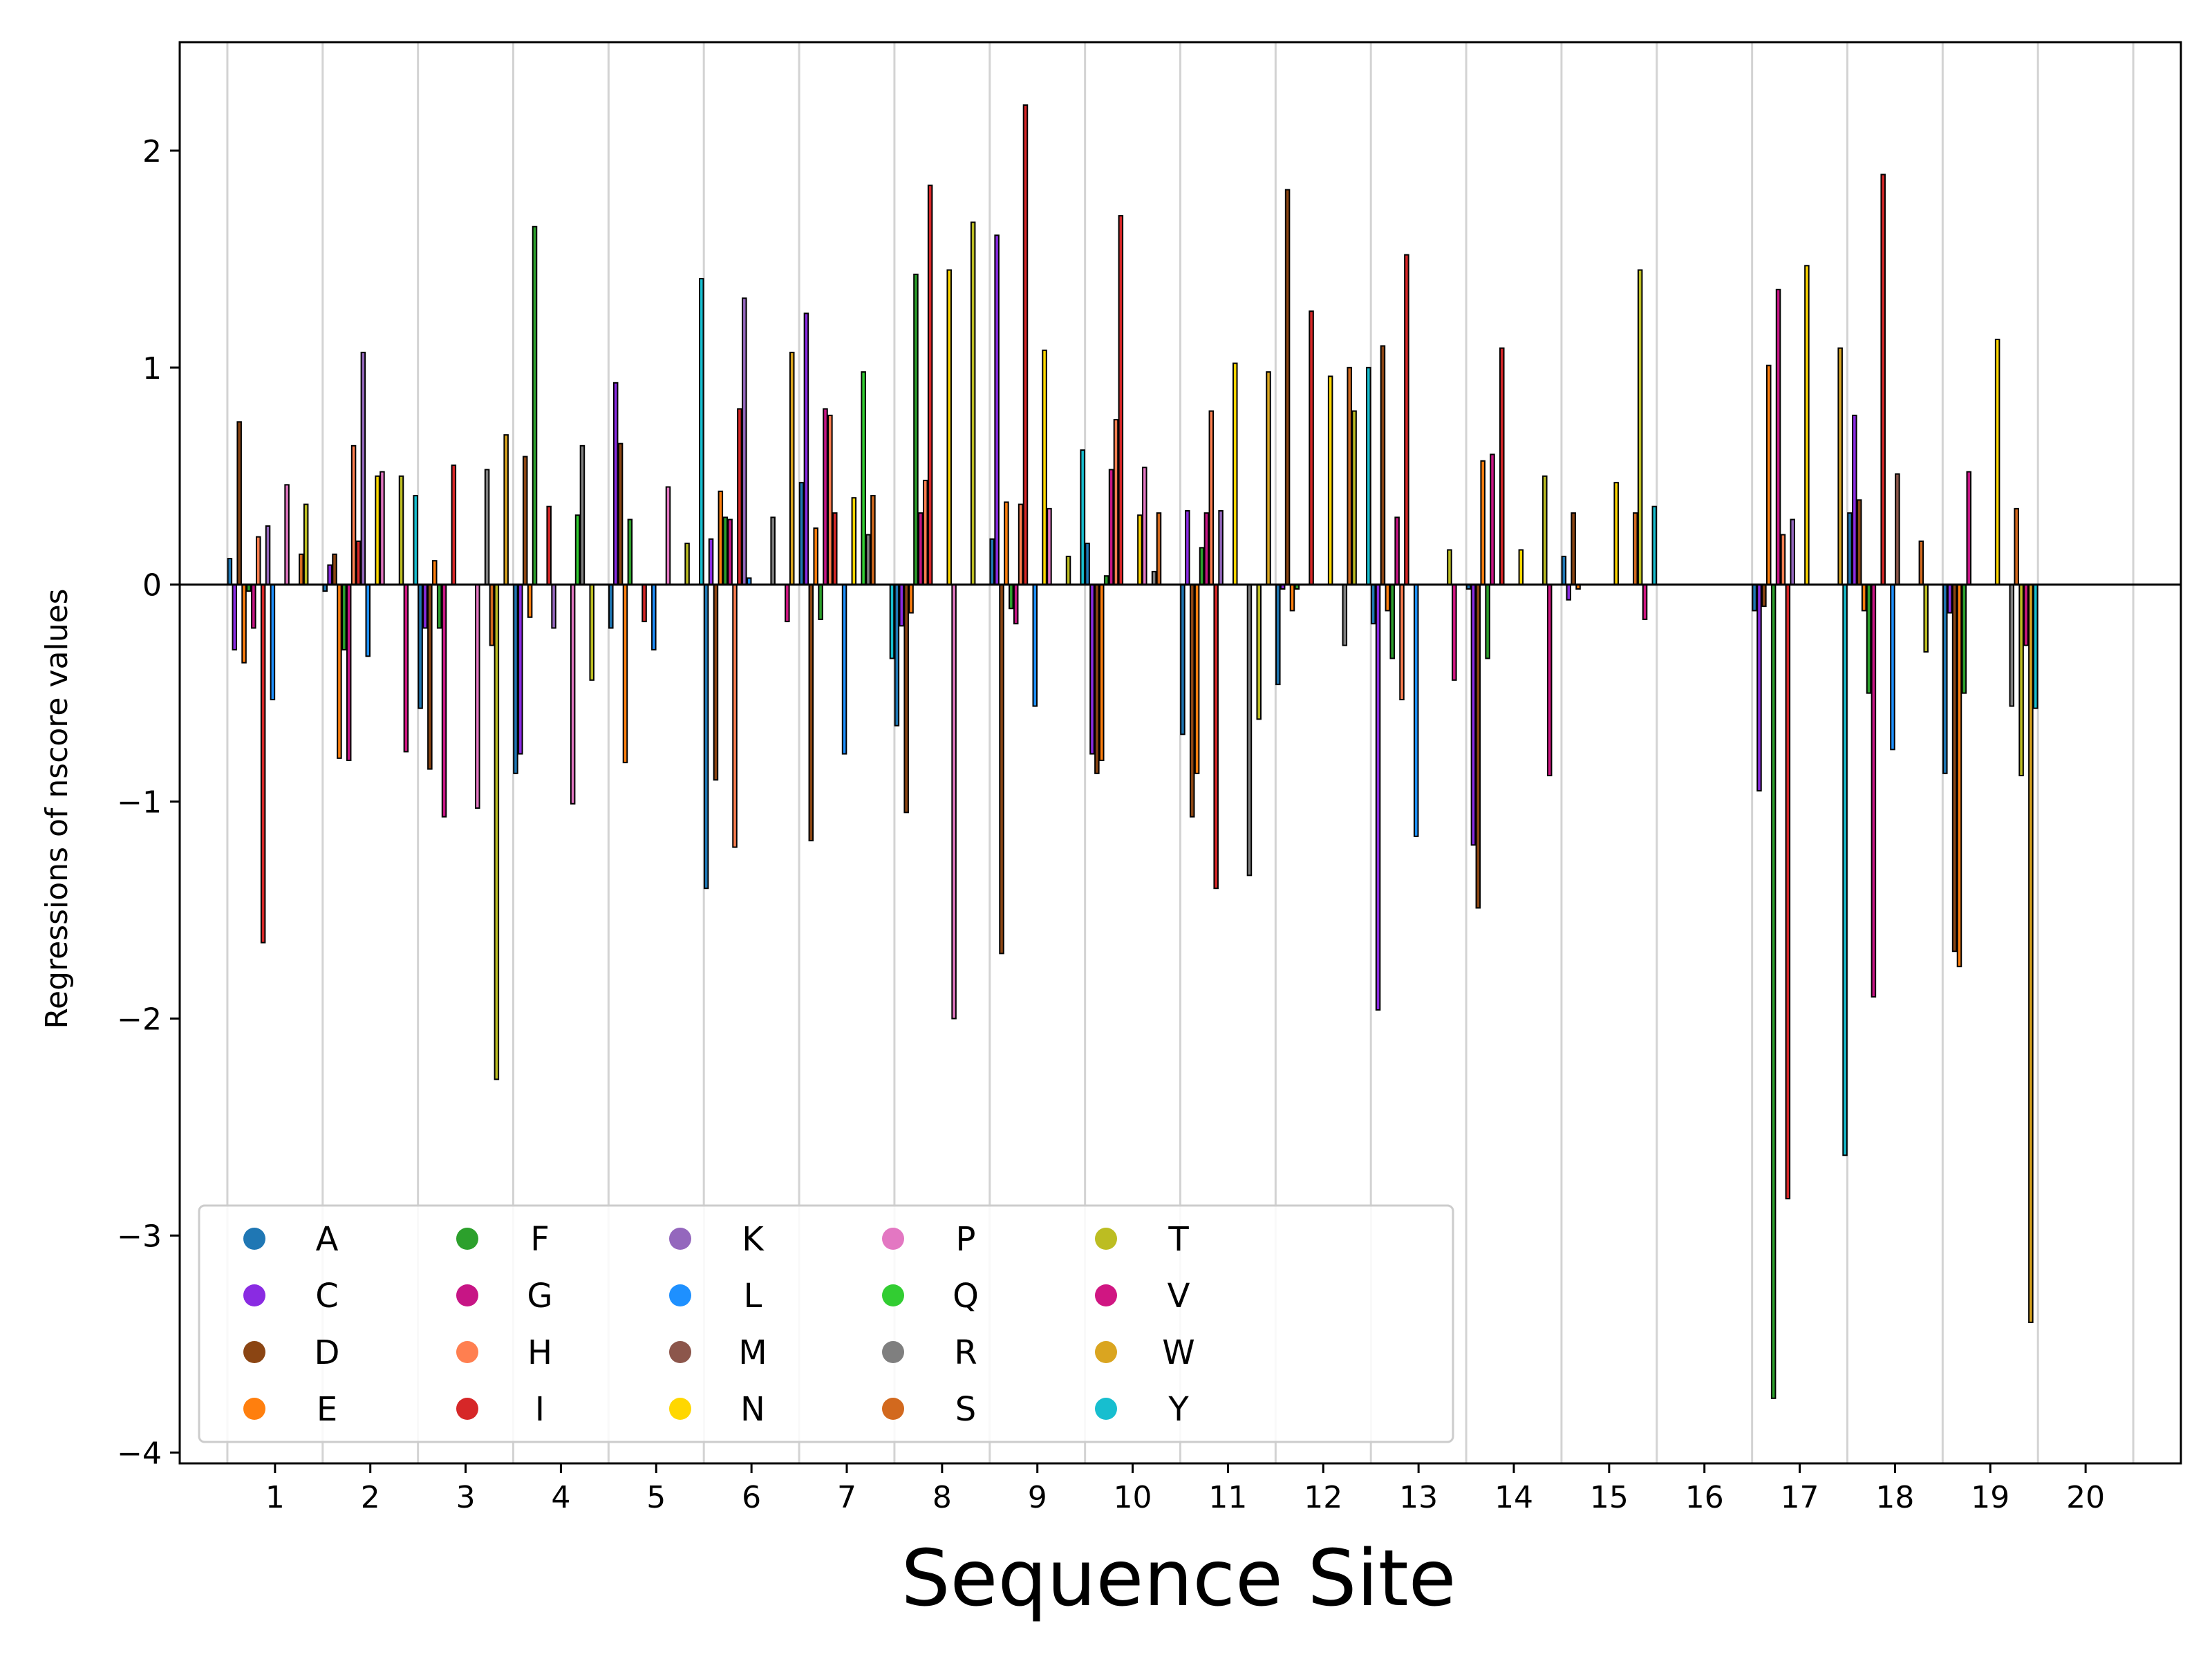 Image resolution: width=2212 pixels, height=1659 pixels. What do you see at coordinates (965, 1409) in the screenshot?
I see `legend-label-S: S` at bounding box center [965, 1409].